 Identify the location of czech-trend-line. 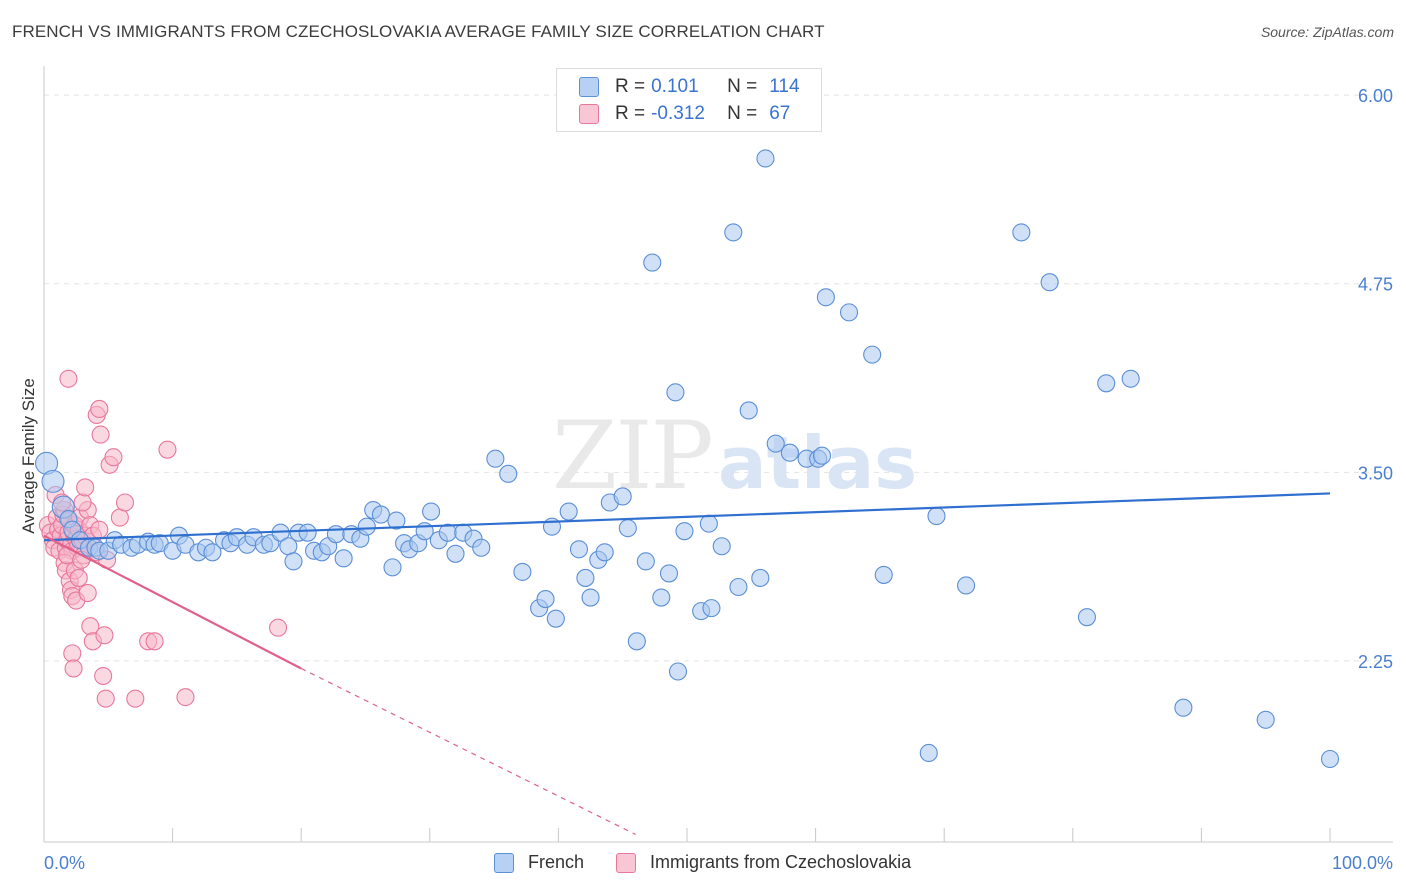
(172, 602).